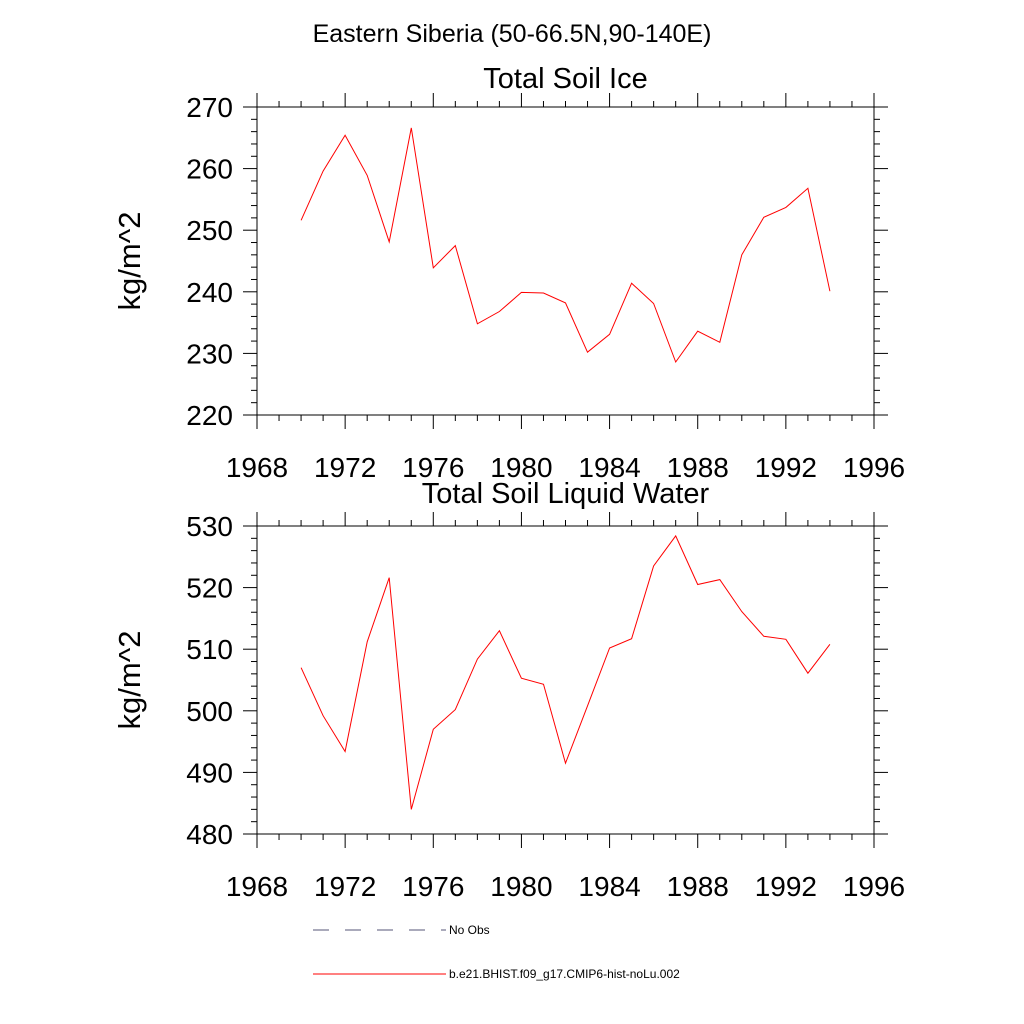 The height and width of the screenshot is (1024, 1024). I want to click on legend-label-no-obs: No Obs, so click(469, 930).